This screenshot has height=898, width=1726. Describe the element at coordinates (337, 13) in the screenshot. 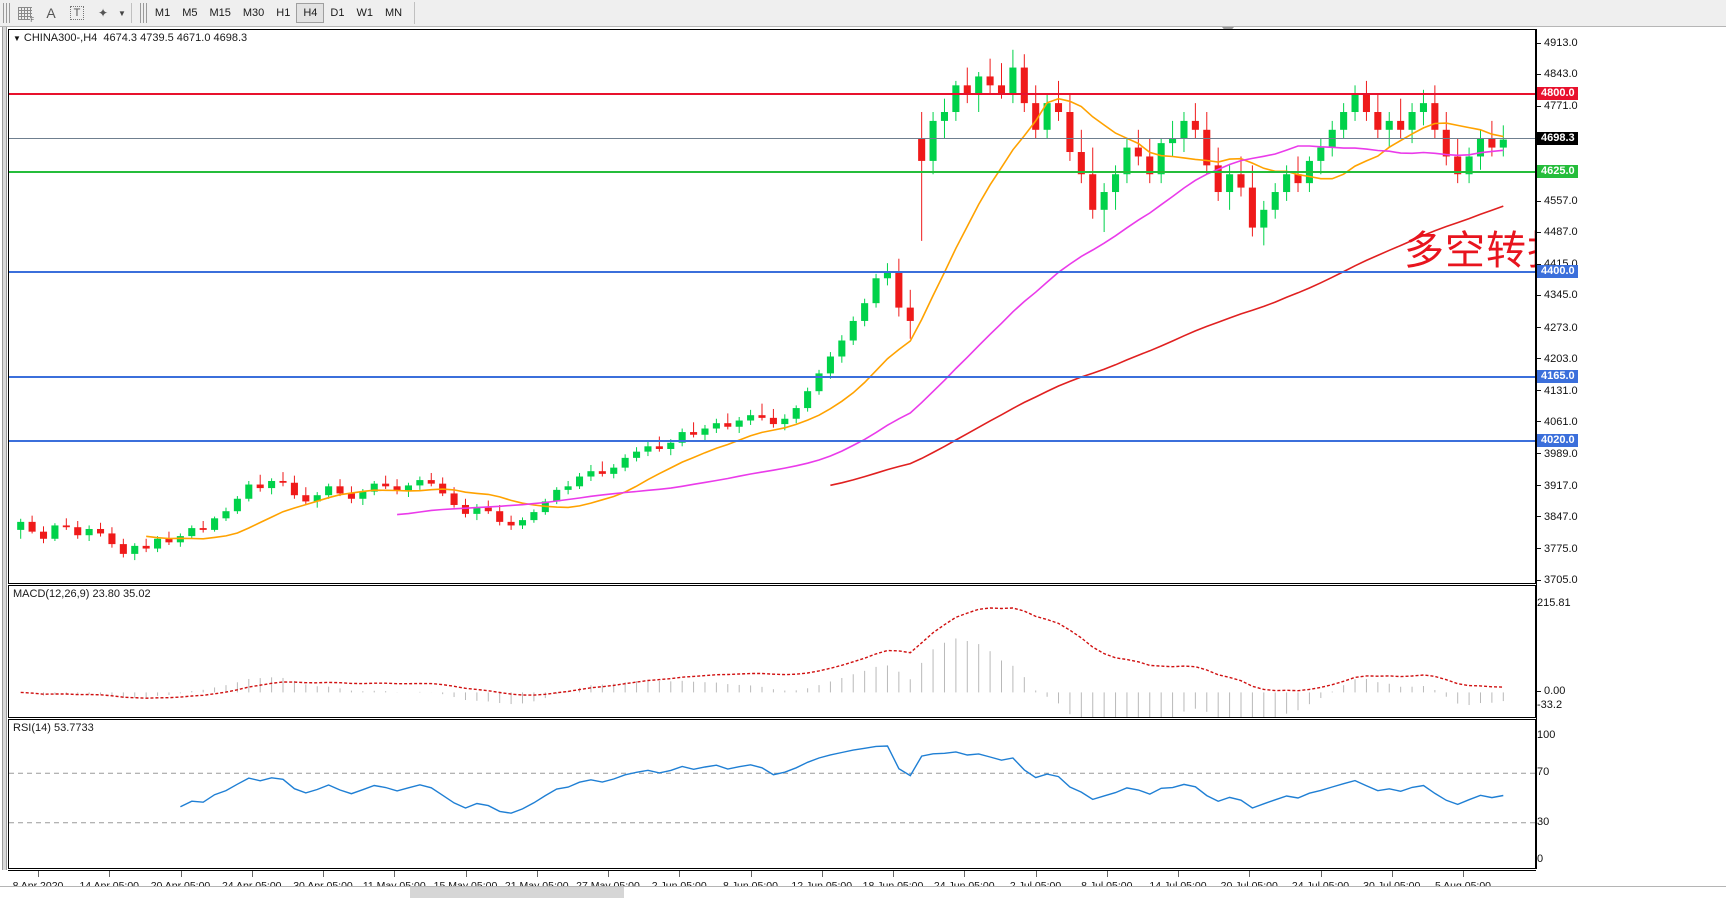

I see `timeframe-d1: D1` at that location.